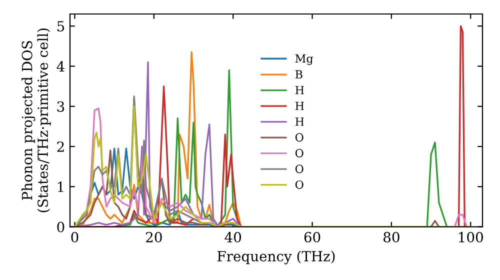  What do you see at coordinates (304, 59) in the screenshot?
I see `legend-label: Mg` at bounding box center [304, 59].